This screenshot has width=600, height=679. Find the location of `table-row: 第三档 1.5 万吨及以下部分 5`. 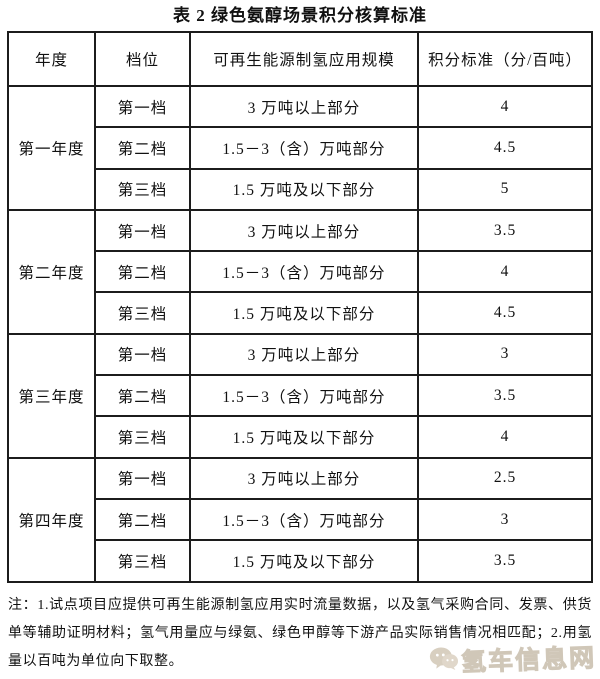

table-row: 第三档 1.5 万吨及以下部分 5 is located at coordinates (300, 189).